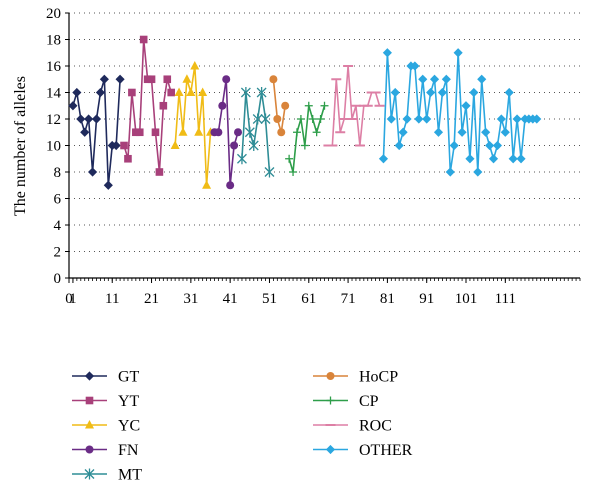 This screenshot has height=492, width=595. What do you see at coordinates (386, 450) in the screenshot?
I see `legend-label-other: OTHER` at bounding box center [386, 450].